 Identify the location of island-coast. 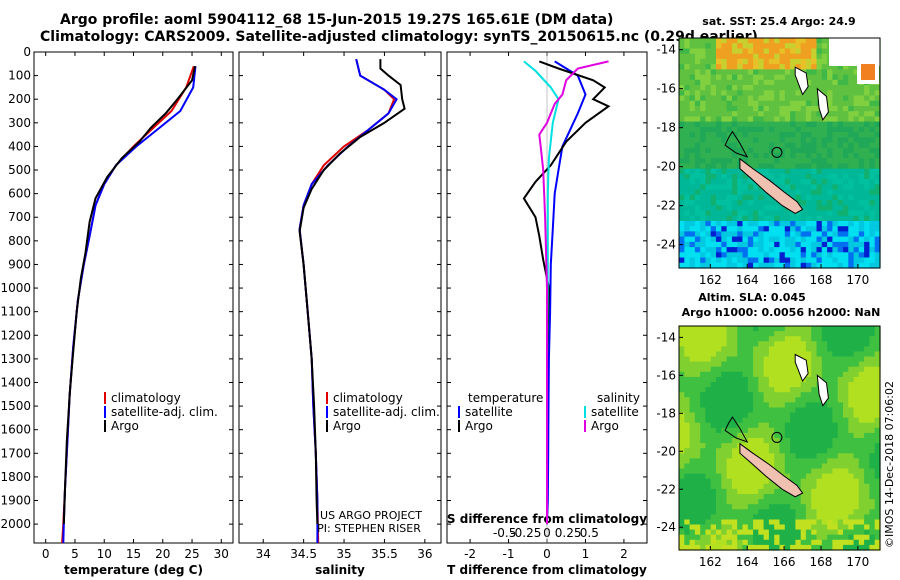
(801, 368).